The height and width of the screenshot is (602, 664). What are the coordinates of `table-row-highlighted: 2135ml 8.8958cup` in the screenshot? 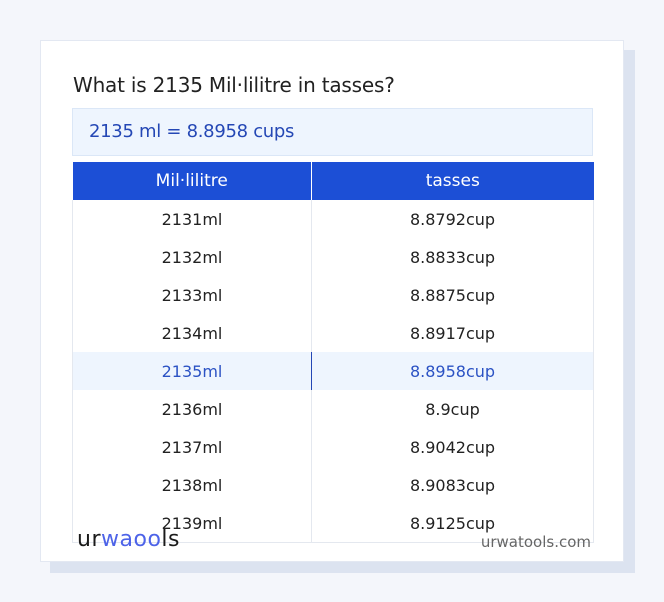 It's located at (333, 371).